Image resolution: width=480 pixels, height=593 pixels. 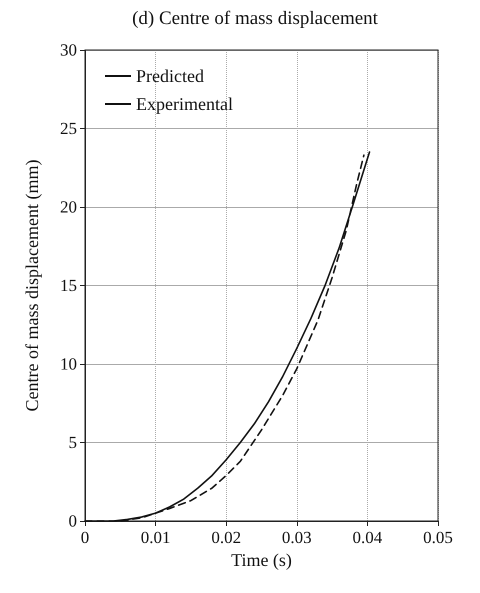 What do you see at coordinates (68, 207) in the screenshot?
I see `y-tick-label: 20` at bounding box center [68, 207].